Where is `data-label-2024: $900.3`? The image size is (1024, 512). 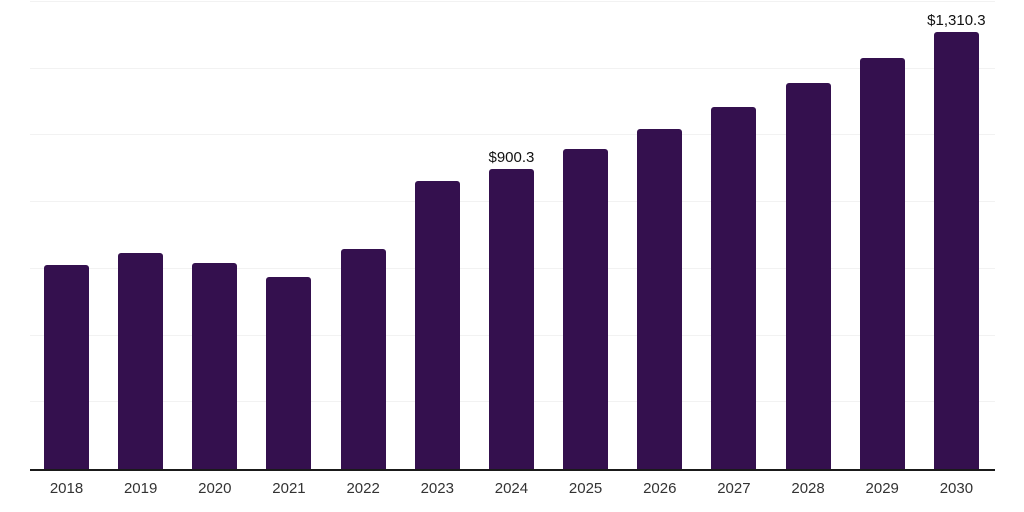 data-label-2024: $900.3 is located at coordinates (511, 157).